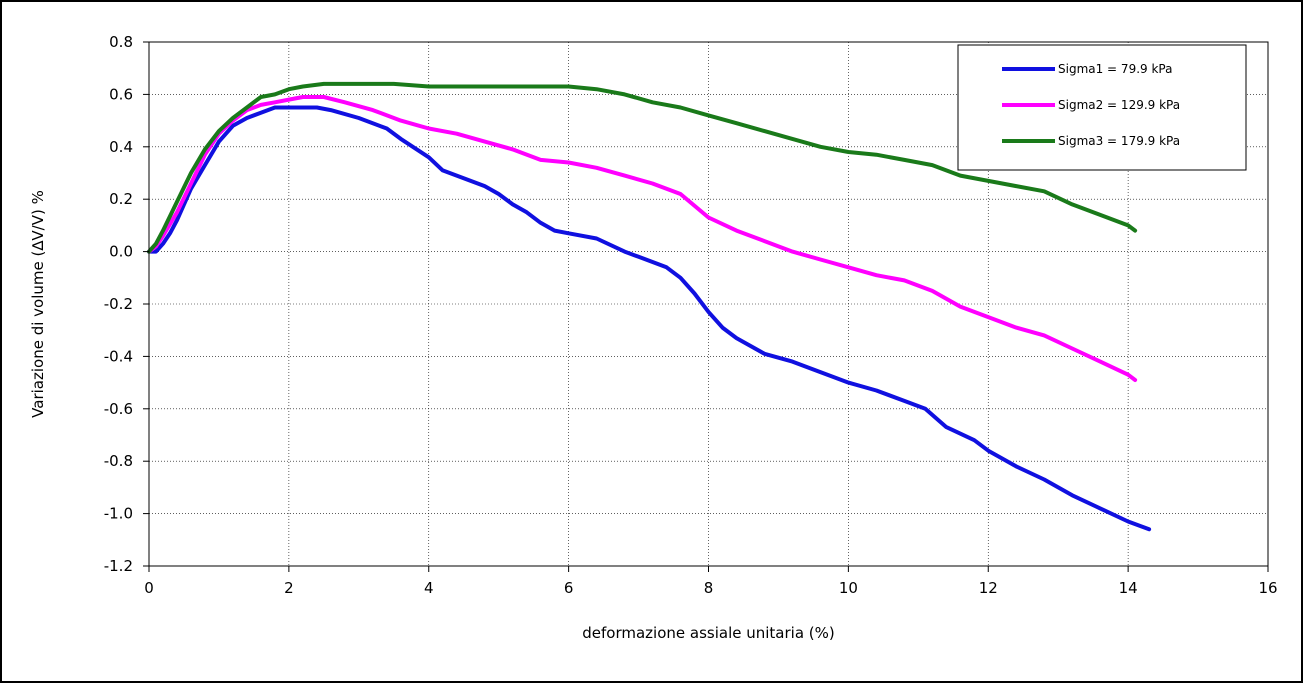  Describe the element at coordinates (988, 588) in the screenshot. I see `x-tick-label: 12` at that location.